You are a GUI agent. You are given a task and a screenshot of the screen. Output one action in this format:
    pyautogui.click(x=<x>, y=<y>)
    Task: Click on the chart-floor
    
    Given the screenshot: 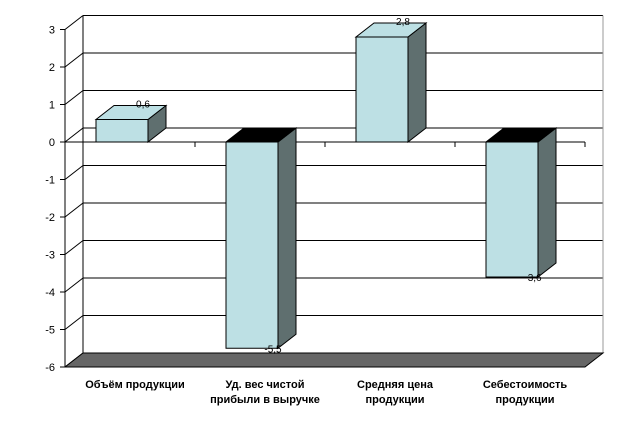 What is the action you would take?
    pyautogui.click(x=334, y=360)
    